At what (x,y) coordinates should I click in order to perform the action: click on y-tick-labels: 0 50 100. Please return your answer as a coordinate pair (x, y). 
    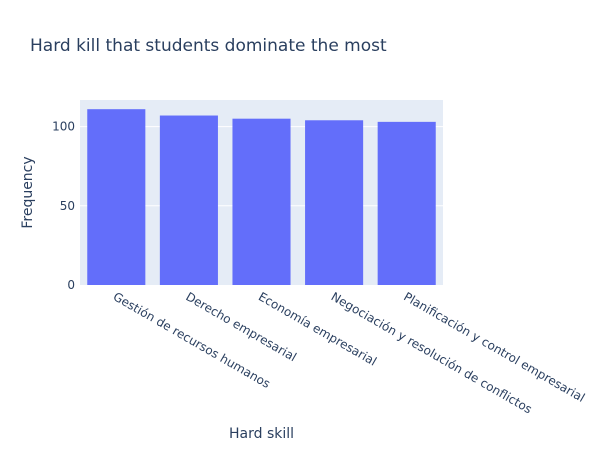
    Looking at the image, I should click on (63, 206).